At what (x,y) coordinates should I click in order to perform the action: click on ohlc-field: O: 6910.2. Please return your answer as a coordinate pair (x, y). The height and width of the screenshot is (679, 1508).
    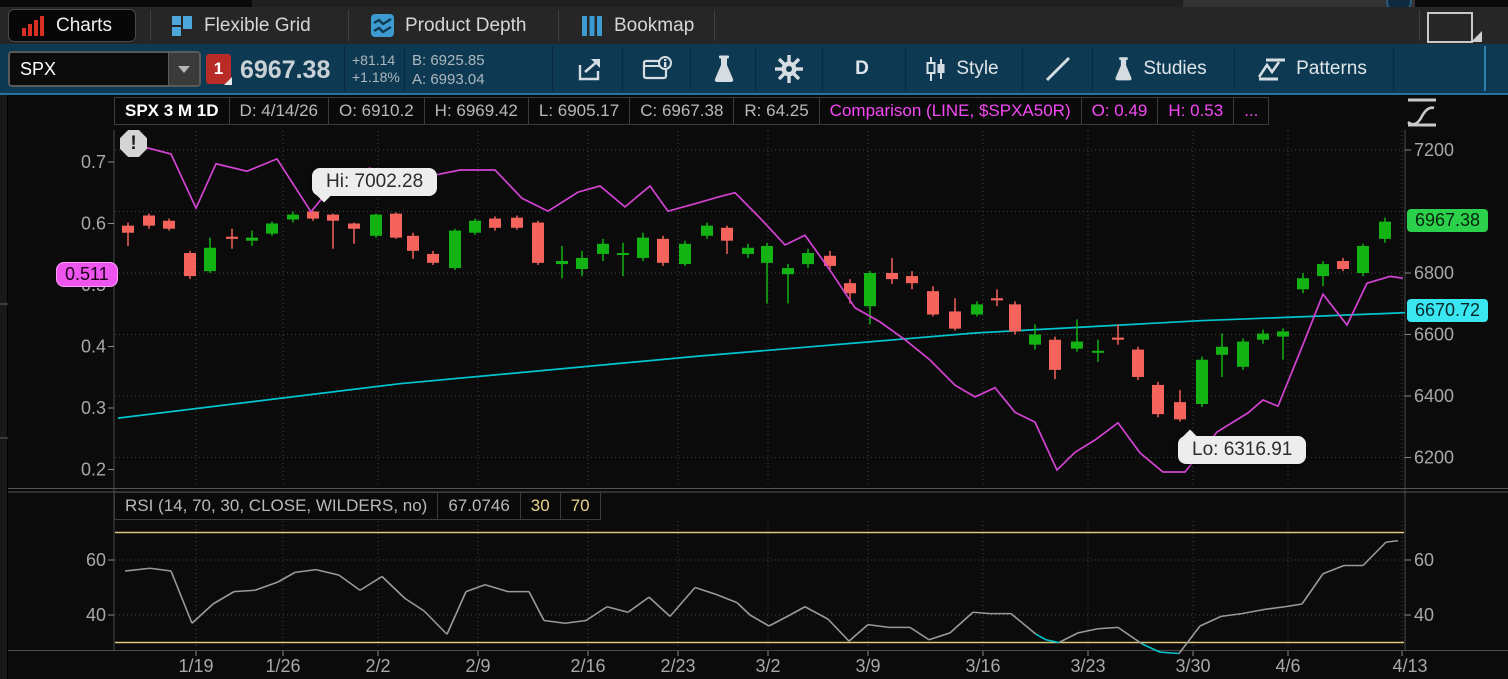
    Looking at the image, I should click on (376, 111).